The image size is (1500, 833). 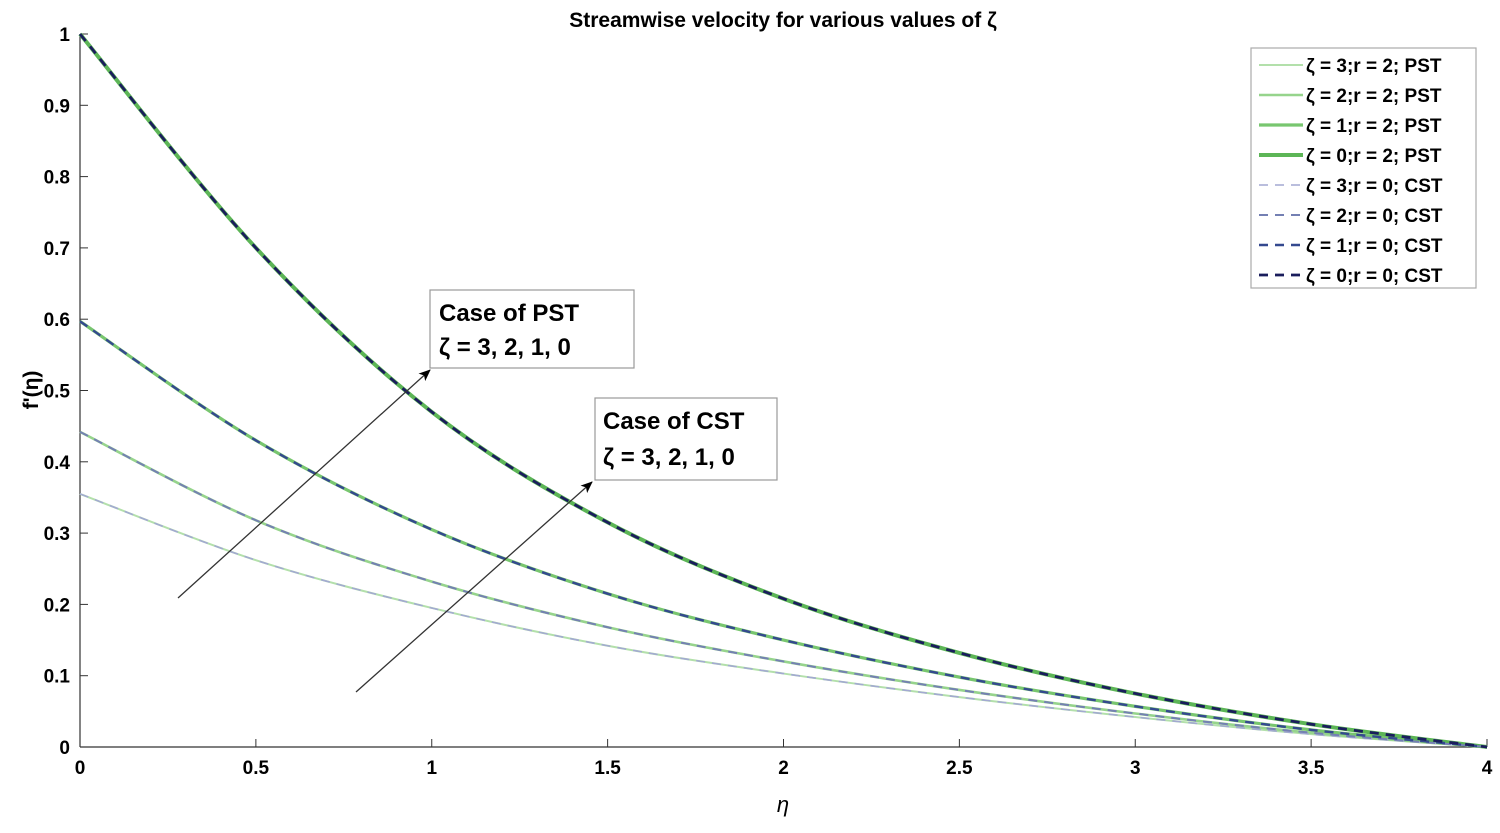 I want to click on pst-annotation-line1: Case of PST, so click(x=509, y=313).